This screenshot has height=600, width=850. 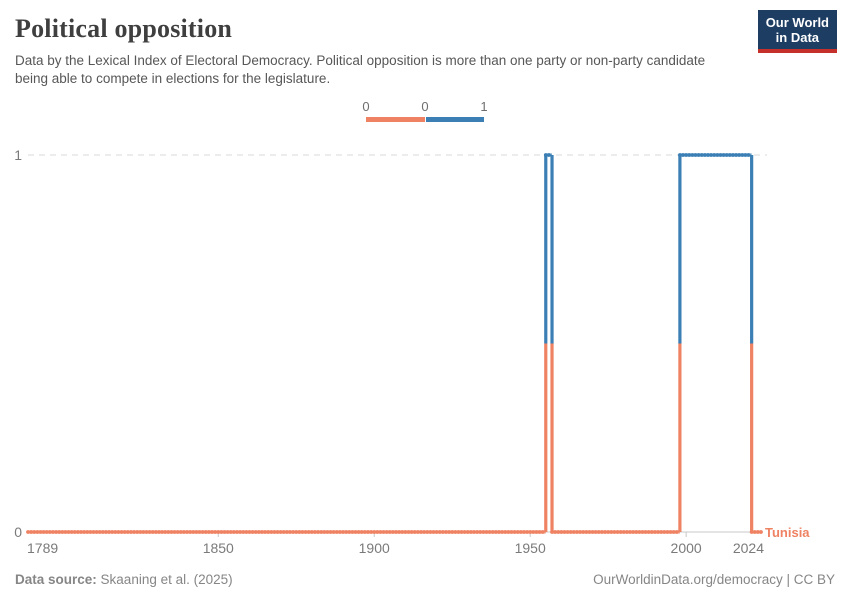 I want to click on x-tick-label: 1789, so click(x=42, y=548).